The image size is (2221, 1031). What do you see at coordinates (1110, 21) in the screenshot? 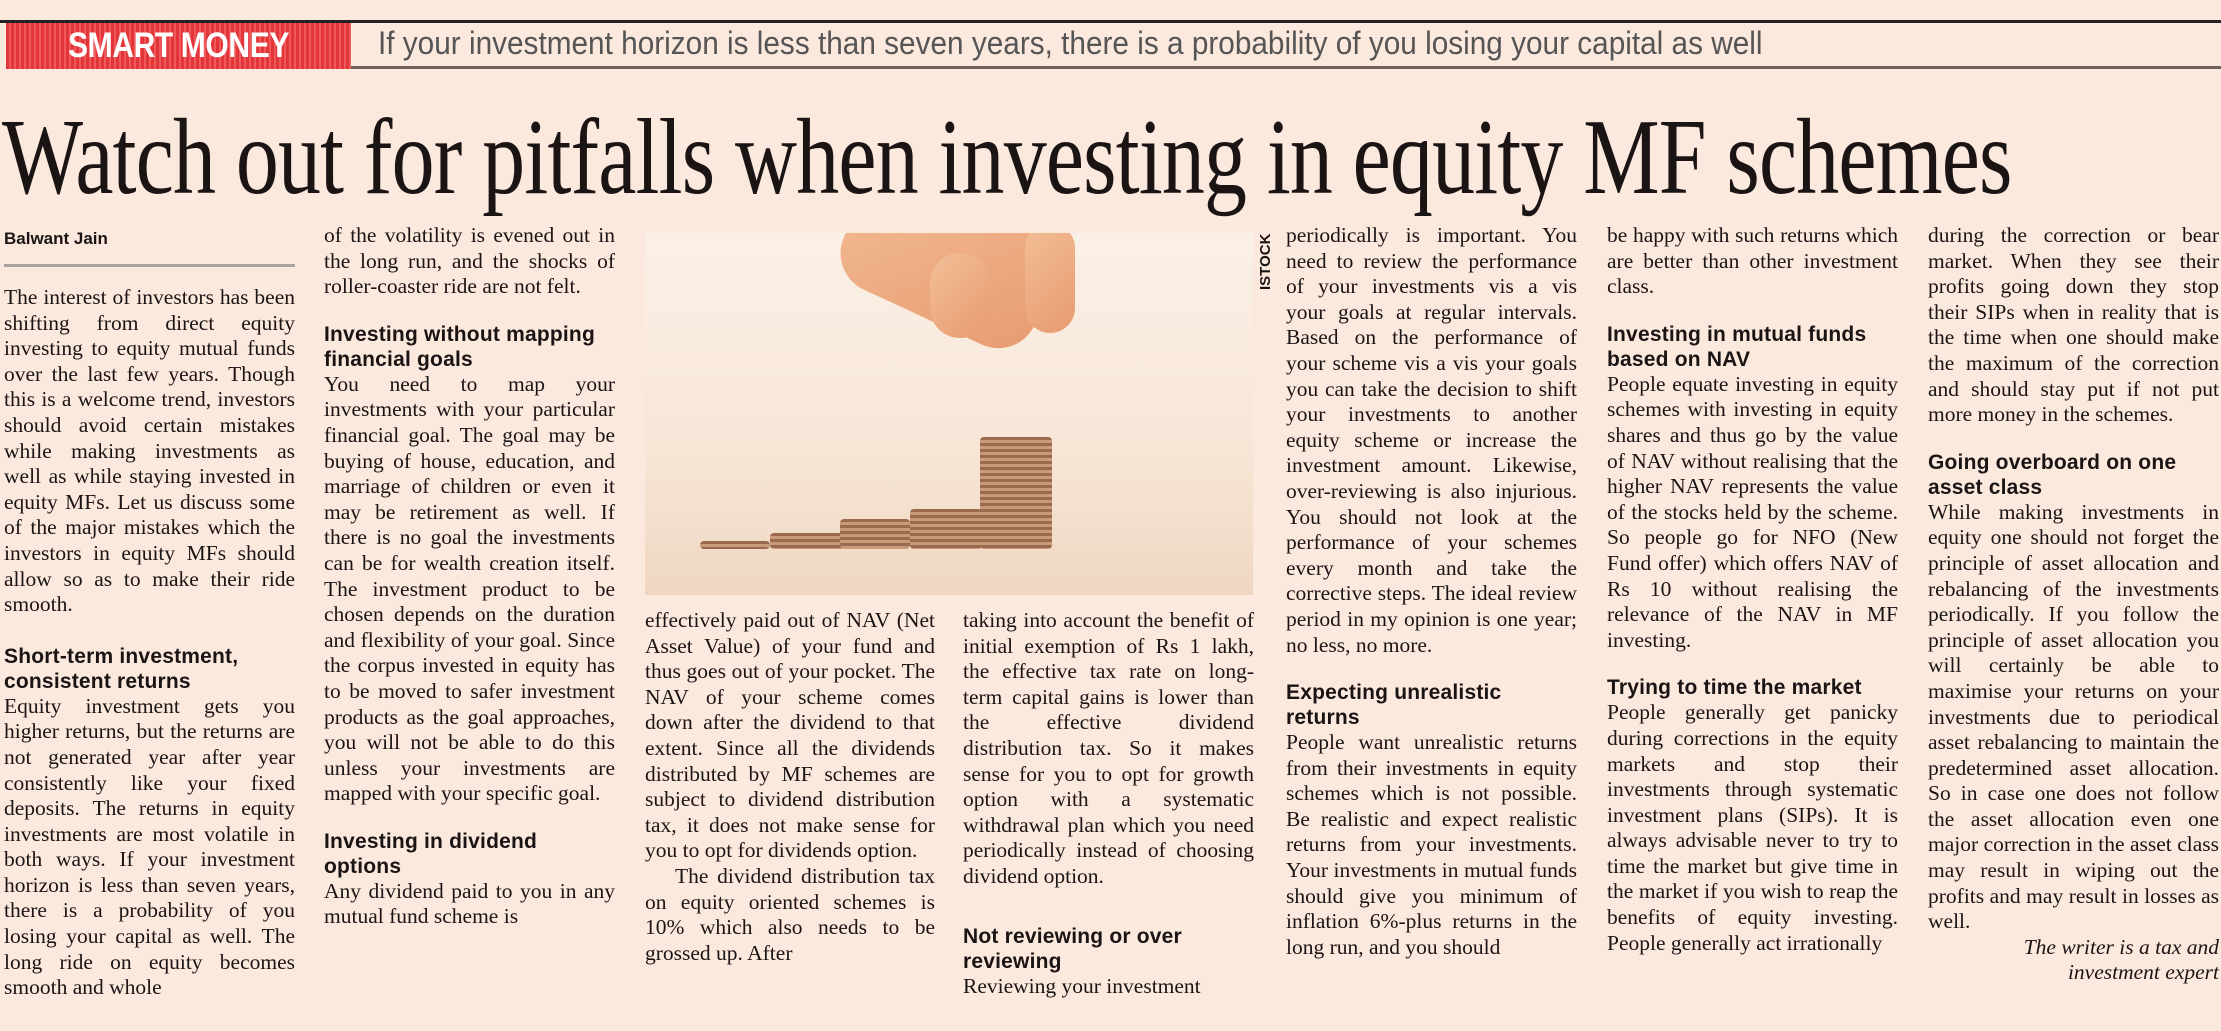
I see `top-rule` at bounding box center [1110, 21].